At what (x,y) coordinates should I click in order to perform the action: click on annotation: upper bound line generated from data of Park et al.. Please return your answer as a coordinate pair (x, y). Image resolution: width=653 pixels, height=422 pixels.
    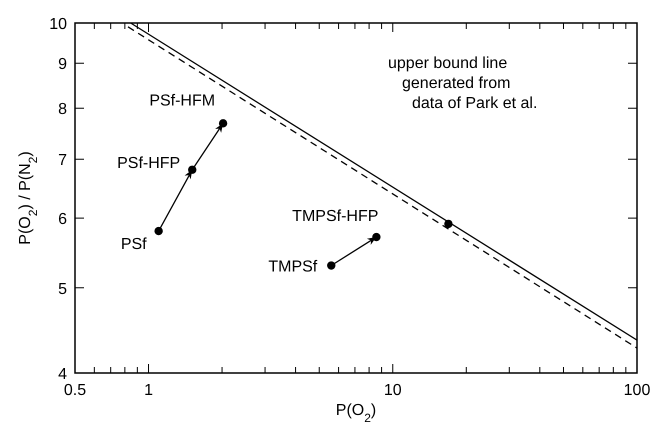
    Looking at the image, I should click on (463, 83).